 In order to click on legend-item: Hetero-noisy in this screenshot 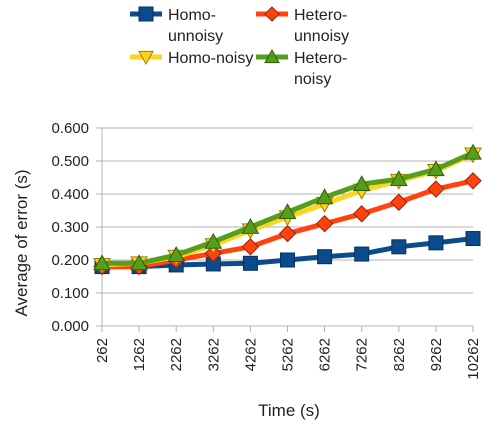, I will do `click(301, 68)`.